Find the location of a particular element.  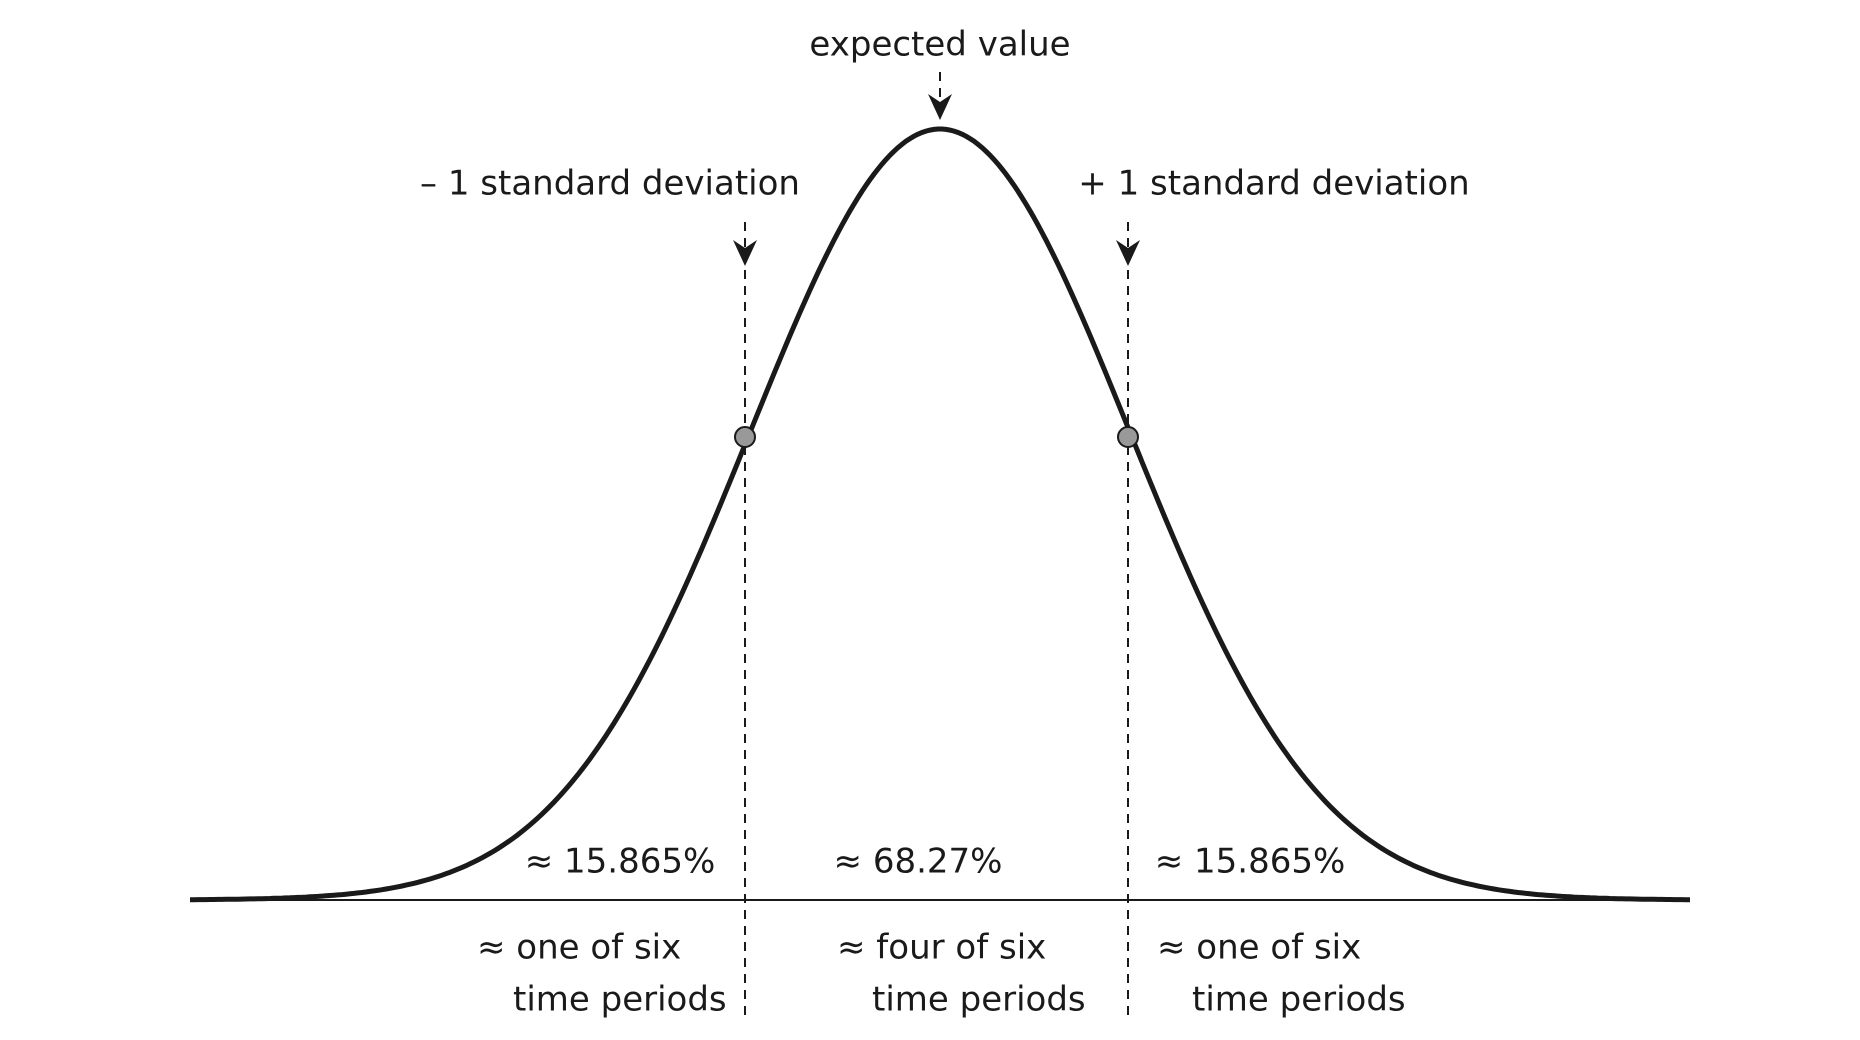

plus-sd-label: + 1 standard deviation is located at coordinates (1273, 184).